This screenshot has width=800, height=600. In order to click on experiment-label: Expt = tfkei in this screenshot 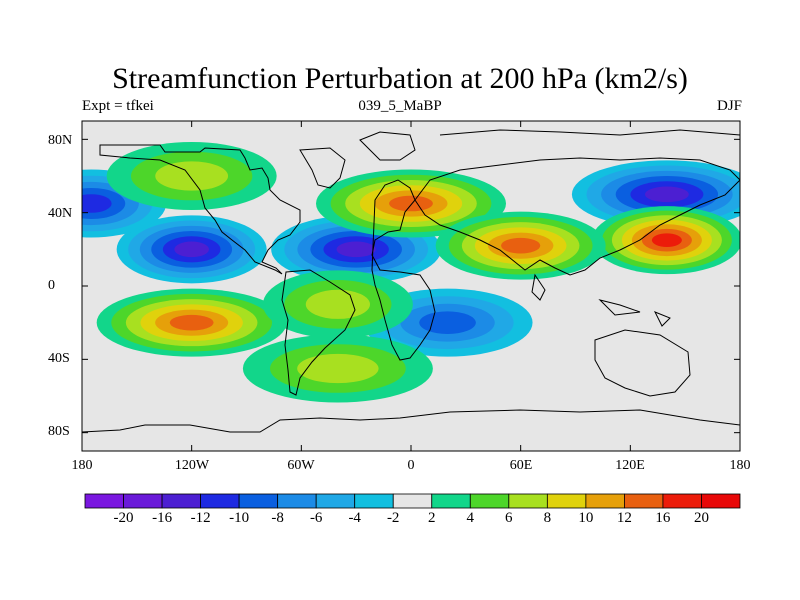, I will do `click(118, 106)`.